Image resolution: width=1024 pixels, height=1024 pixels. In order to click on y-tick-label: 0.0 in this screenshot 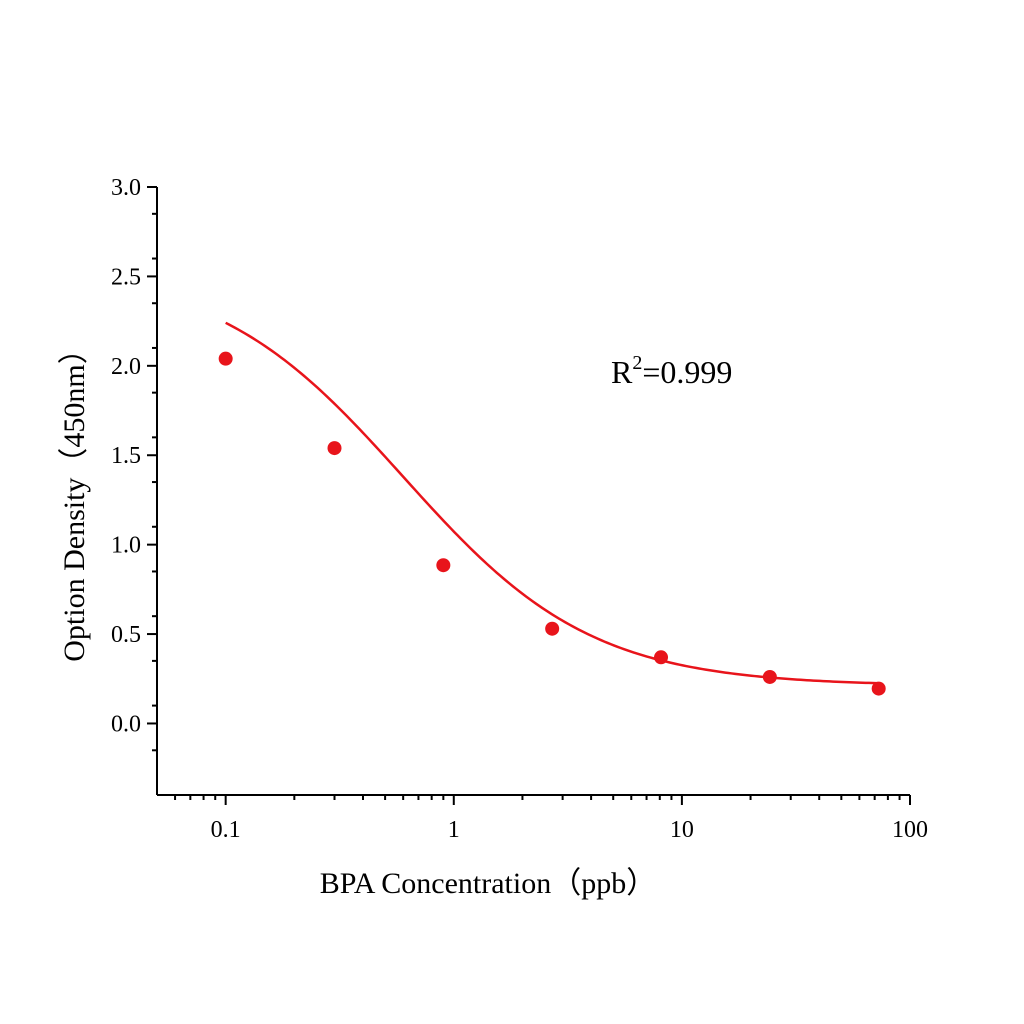, I will do `click(126, 724)`.